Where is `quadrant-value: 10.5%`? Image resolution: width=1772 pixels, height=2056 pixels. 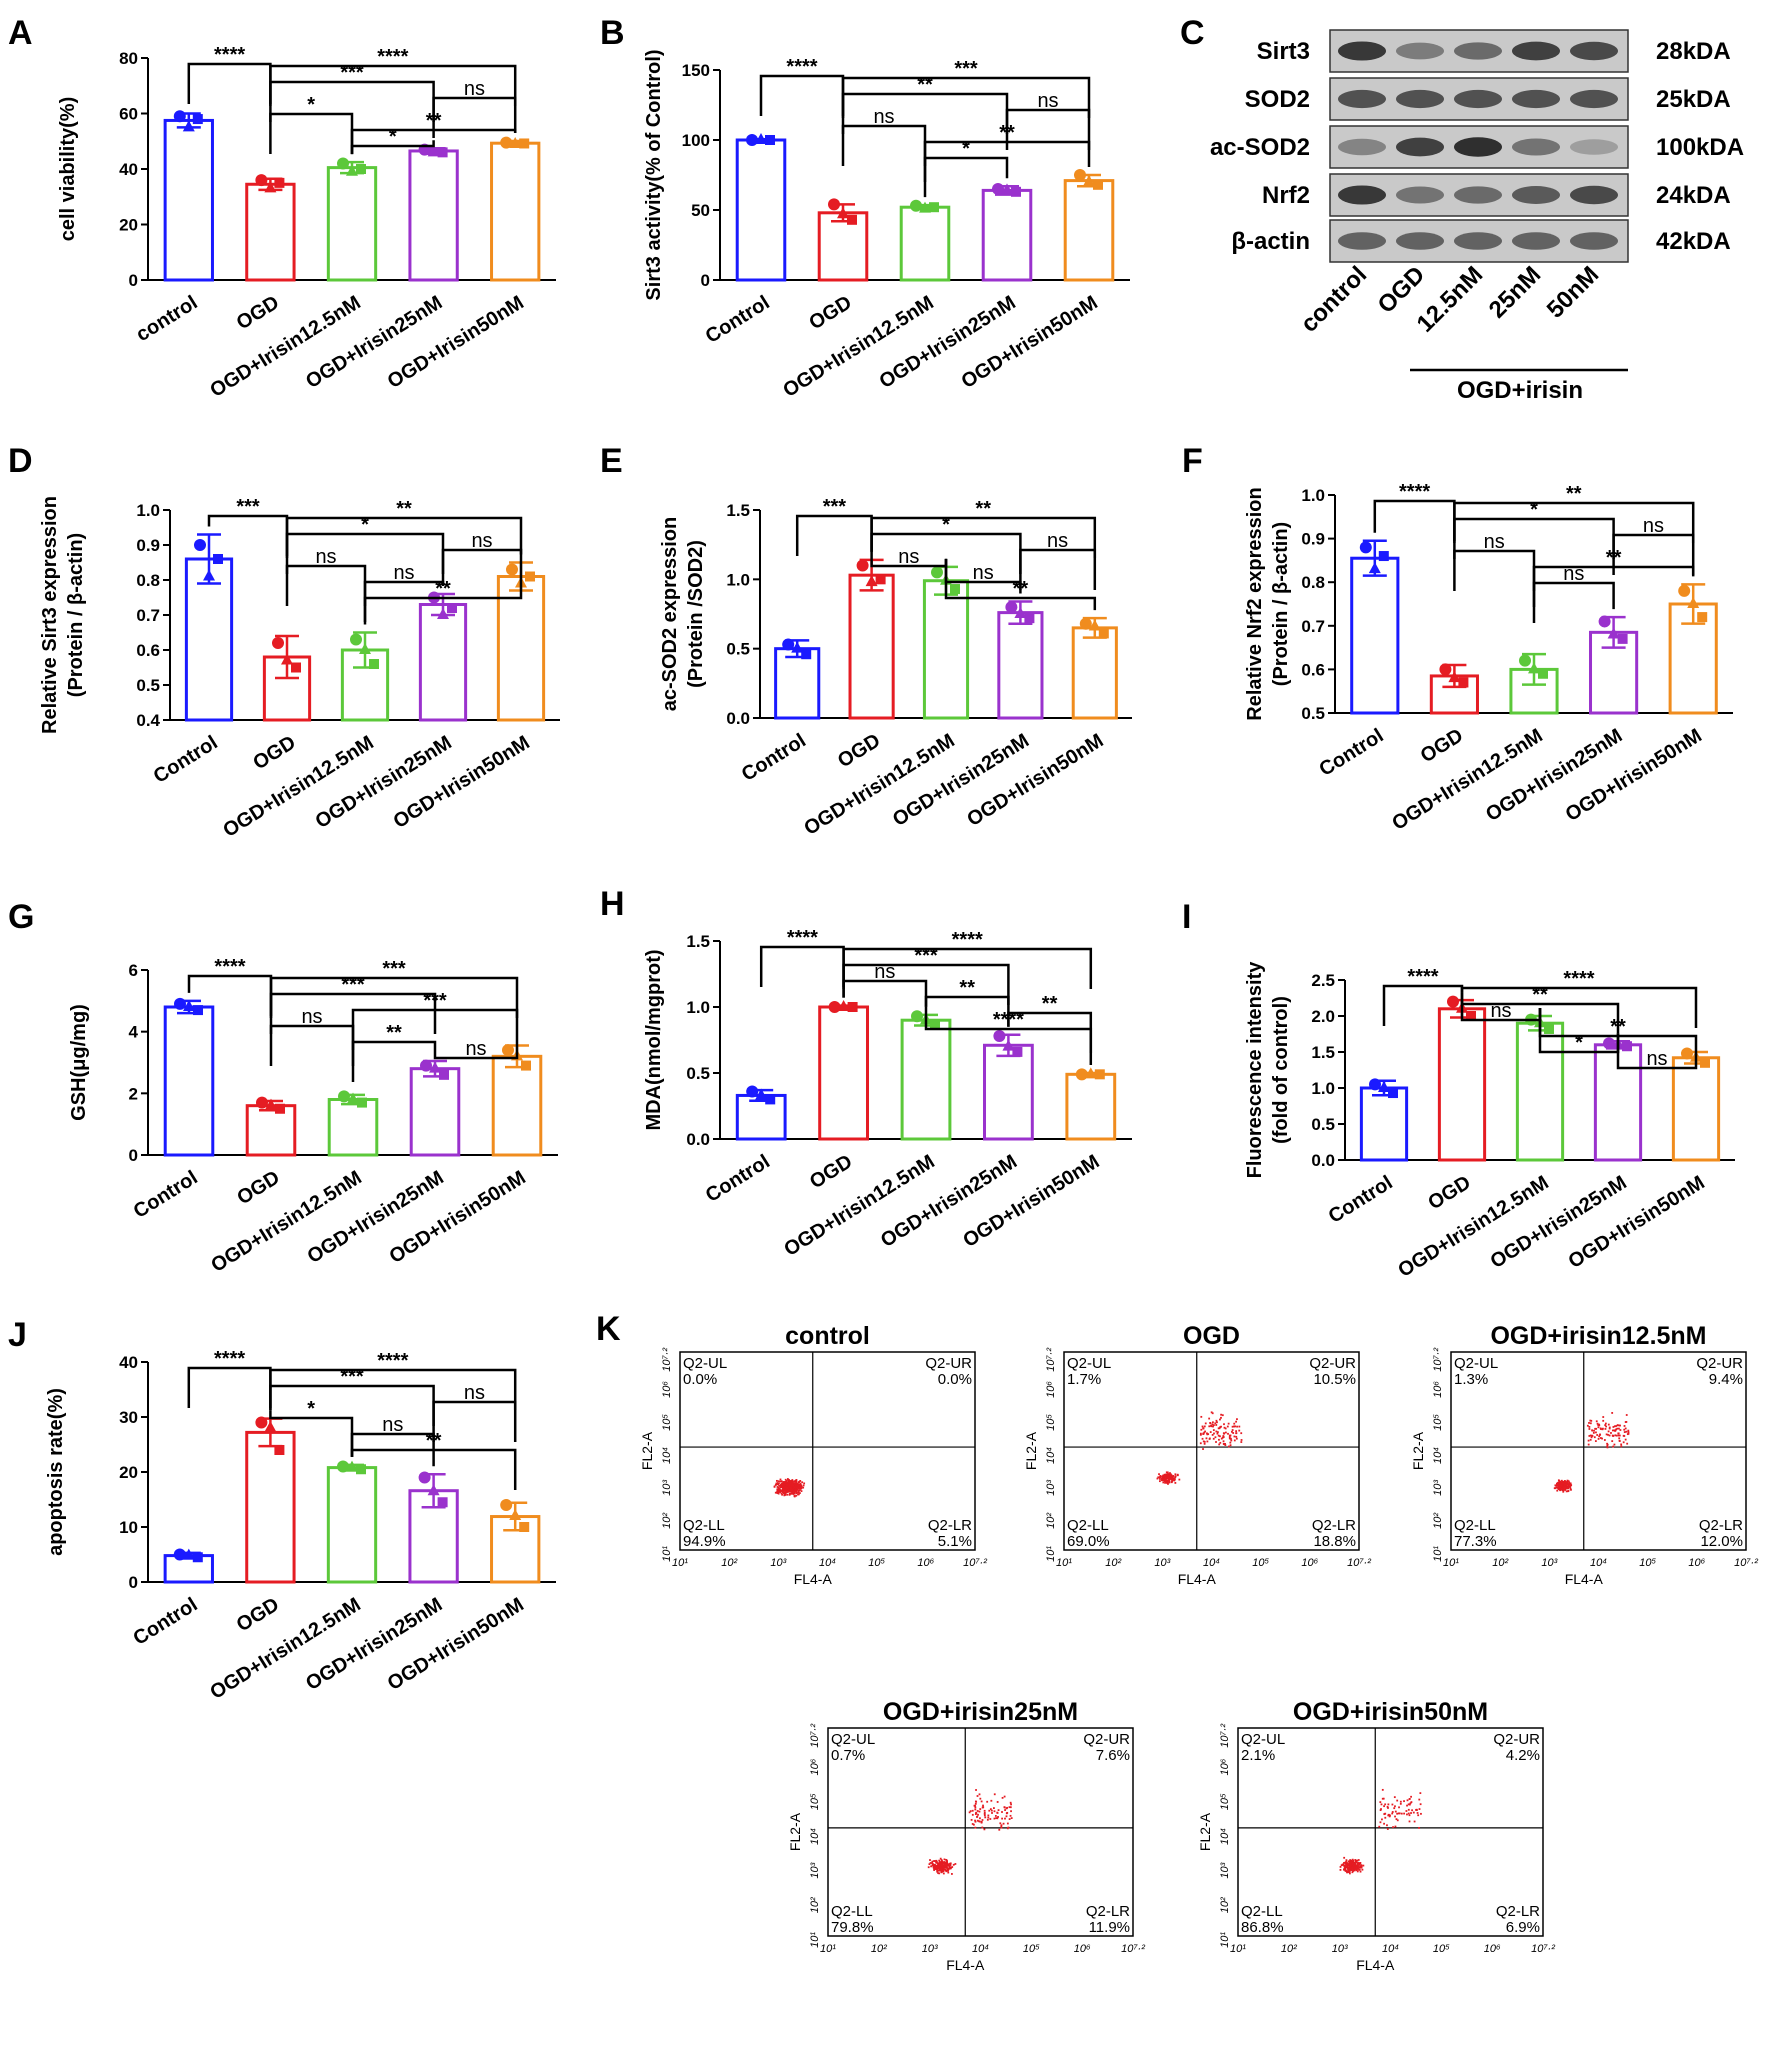
quadrant-value: 10.5% is located at coordinates (1334, 1379).